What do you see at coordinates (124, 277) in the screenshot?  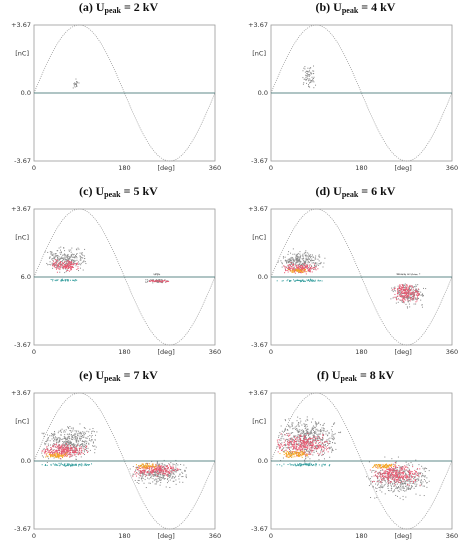 I see `reference-sine-wave` at bounding box center [124, 277].